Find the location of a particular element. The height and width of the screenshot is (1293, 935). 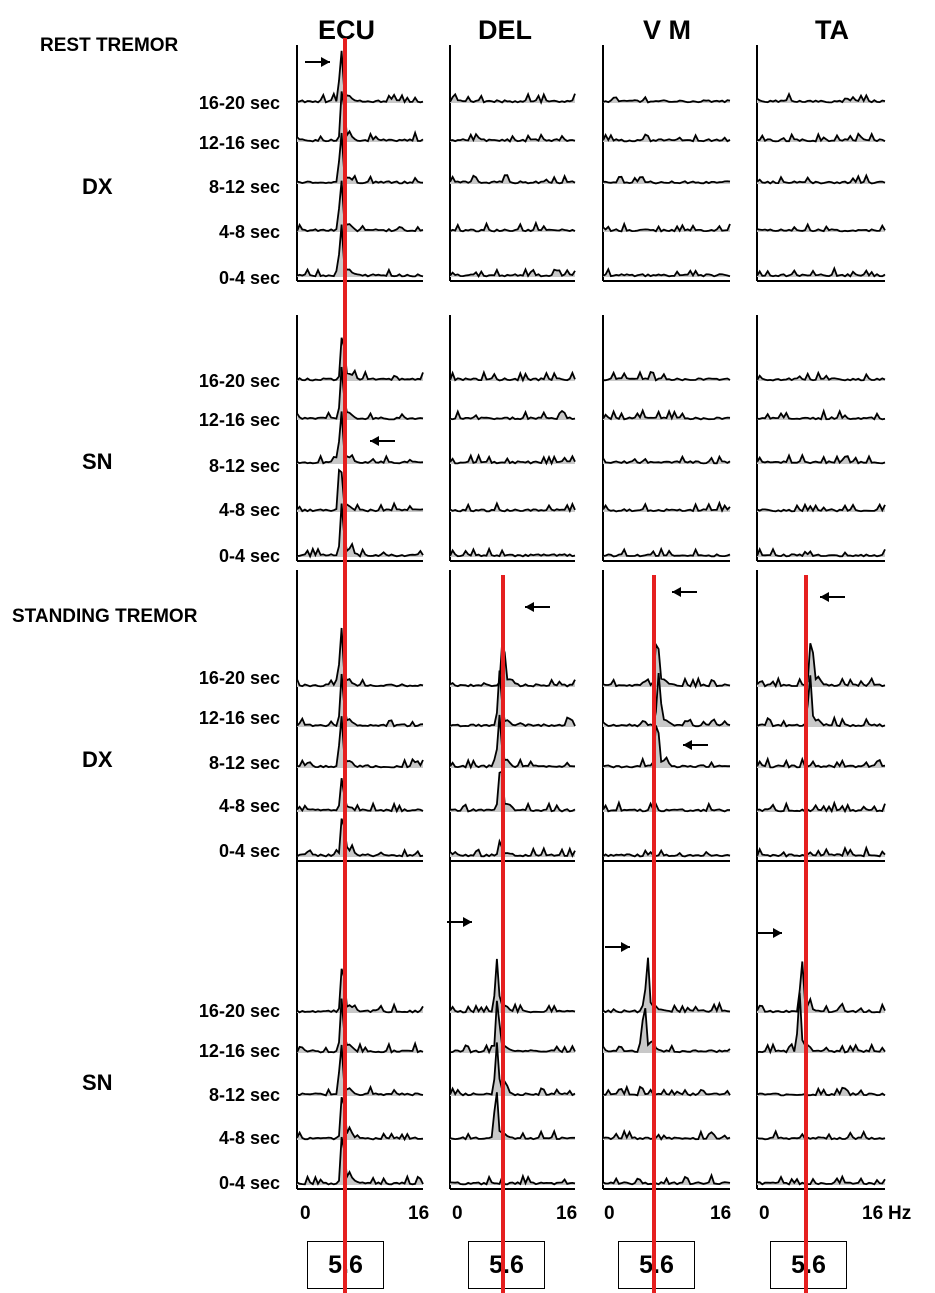

column-header-del: DEL is located at coordinates (505, 30).